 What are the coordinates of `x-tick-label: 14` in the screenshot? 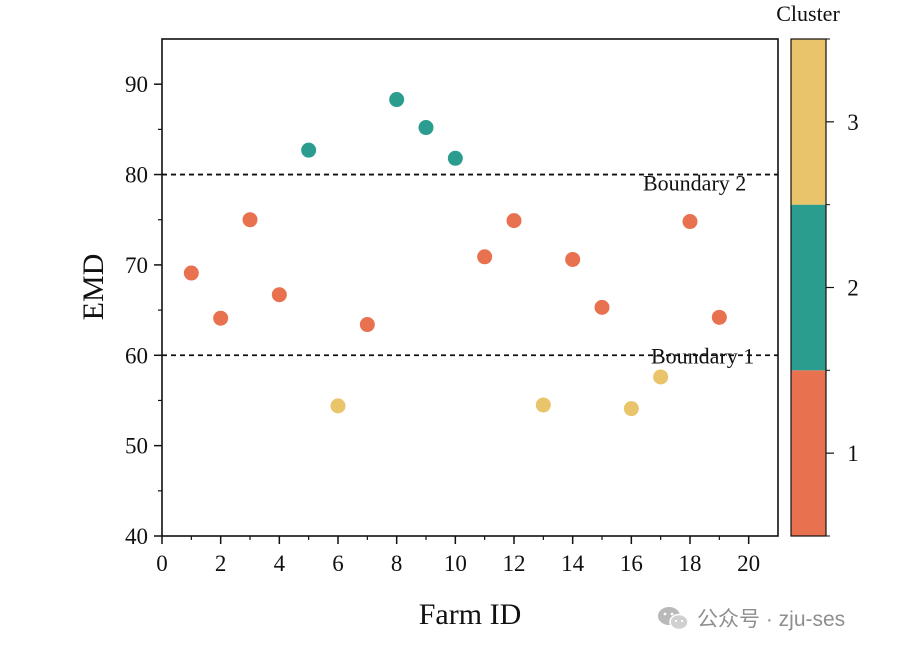 It's located at (573, 563).